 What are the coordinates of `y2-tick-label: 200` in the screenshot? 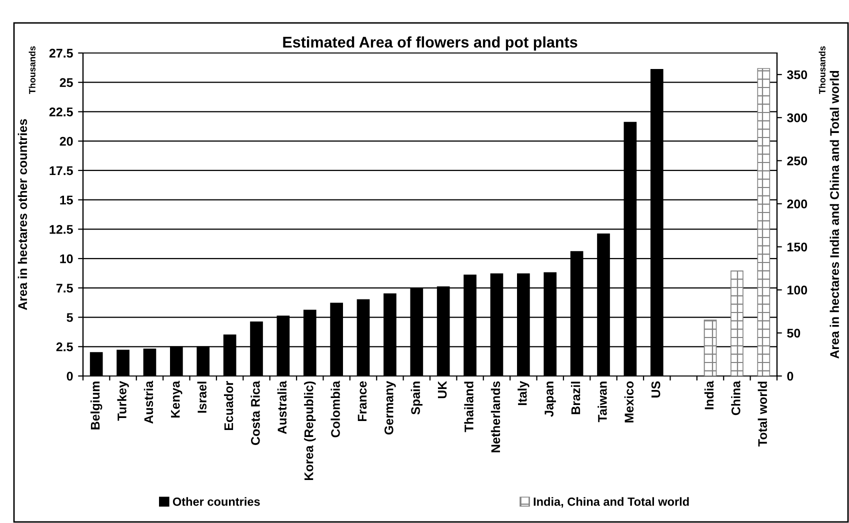 It's located at (797, 204).